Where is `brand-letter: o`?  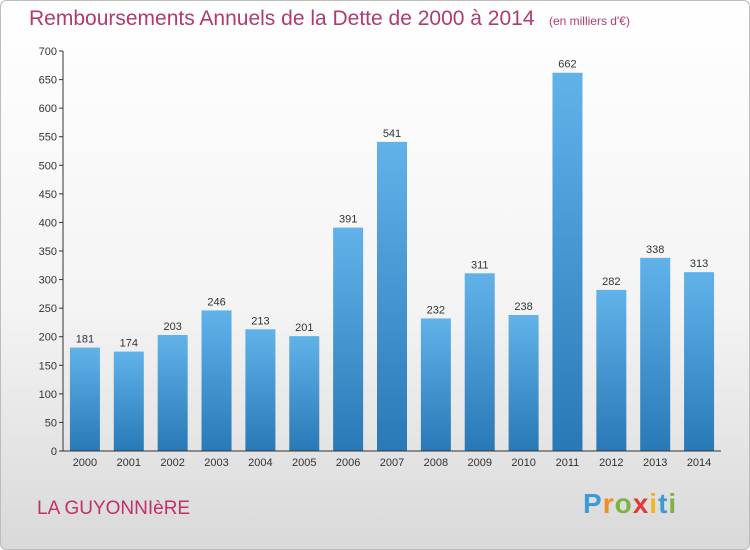
brand-letter: o is located at coordinates (623, 503).